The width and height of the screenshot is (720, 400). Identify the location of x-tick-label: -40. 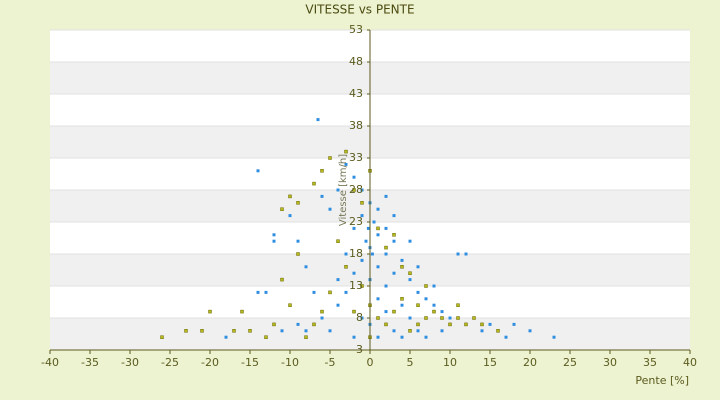
(50, 362).